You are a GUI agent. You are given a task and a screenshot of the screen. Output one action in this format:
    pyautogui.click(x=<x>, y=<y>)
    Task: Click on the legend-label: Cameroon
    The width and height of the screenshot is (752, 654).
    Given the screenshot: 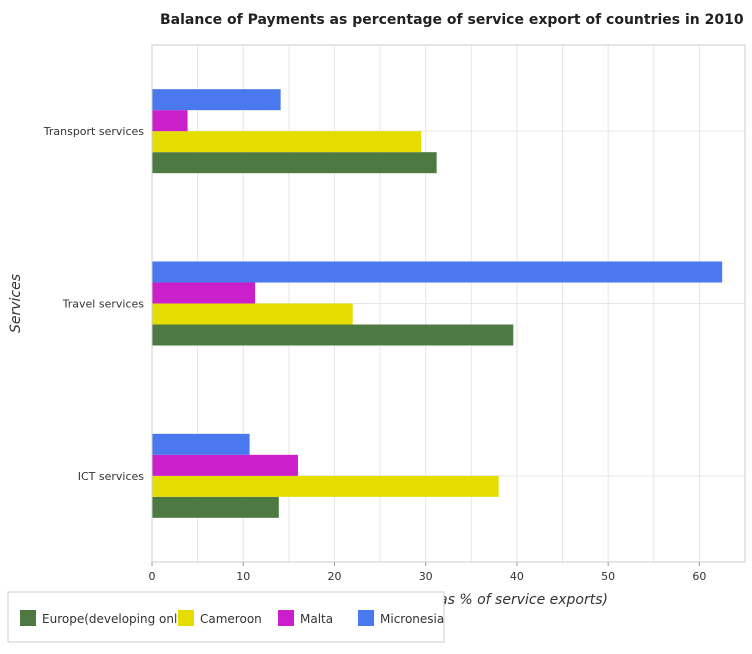 What is the action you would take?
    pyautogui.click(x=231, y=619)
    